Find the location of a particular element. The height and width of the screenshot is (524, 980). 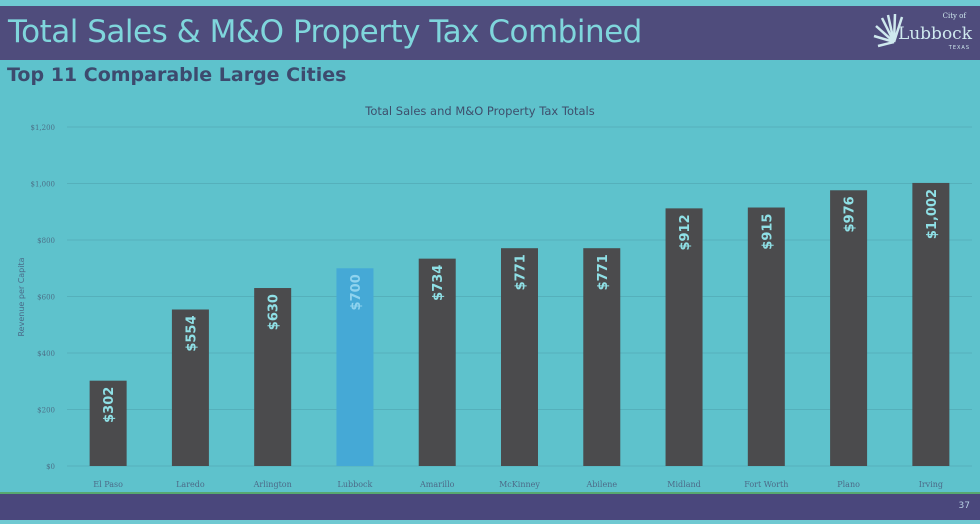

bar-plano is located at coordinates (849, 328).